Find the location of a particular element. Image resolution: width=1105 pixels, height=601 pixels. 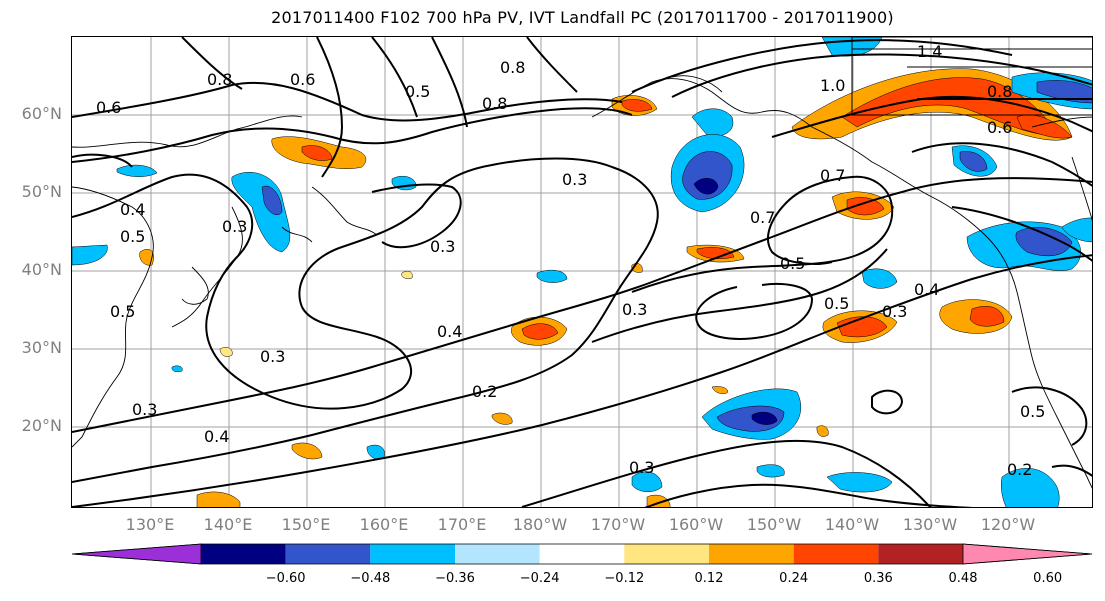

contour-label: 1.0 is located at coordinates (832, 85).